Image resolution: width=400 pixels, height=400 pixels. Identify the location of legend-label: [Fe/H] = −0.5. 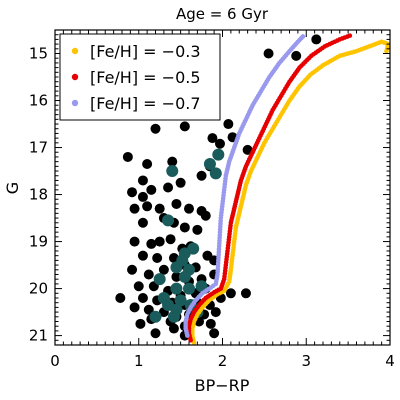
(145, 77).